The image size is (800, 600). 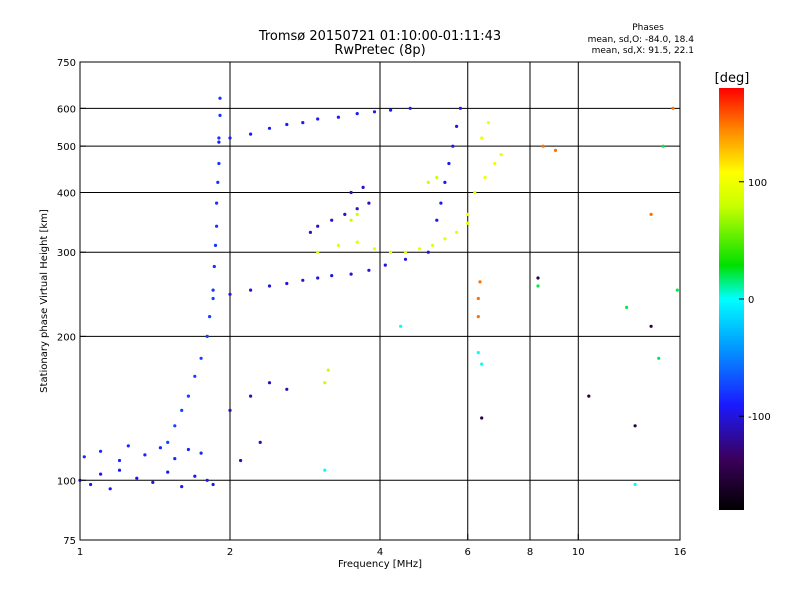 What do you see at coordinates (66, 63) in the screenshot?
I see `y-tick-label: 750` at bounding box center [66, 63].